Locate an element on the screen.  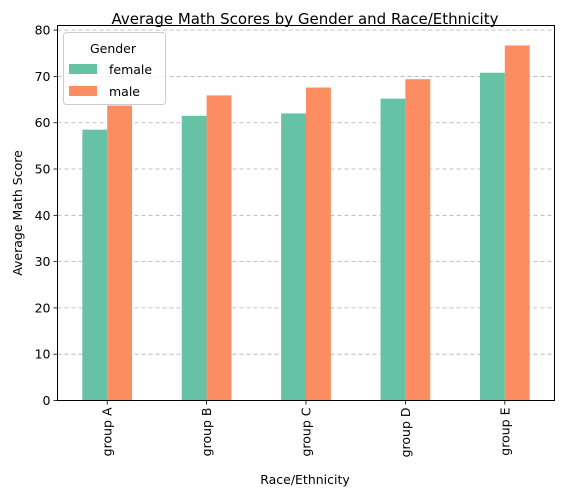
y-tick-label: 0 is located at coordinates (47, 400).